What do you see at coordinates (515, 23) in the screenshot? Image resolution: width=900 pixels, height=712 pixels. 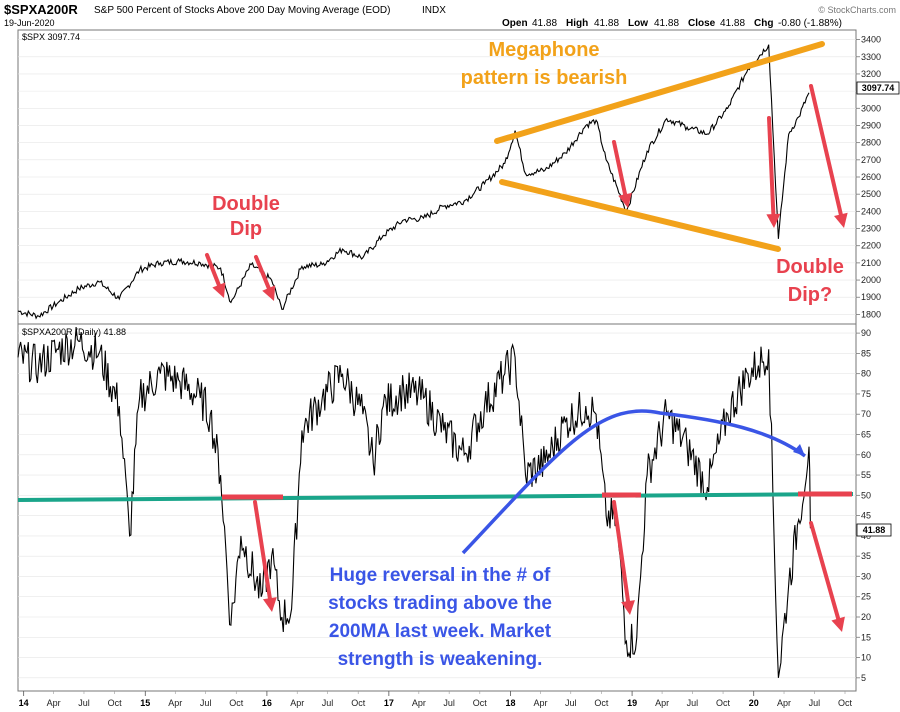 I see `open-label: Open` at bounding box center [515, 23].